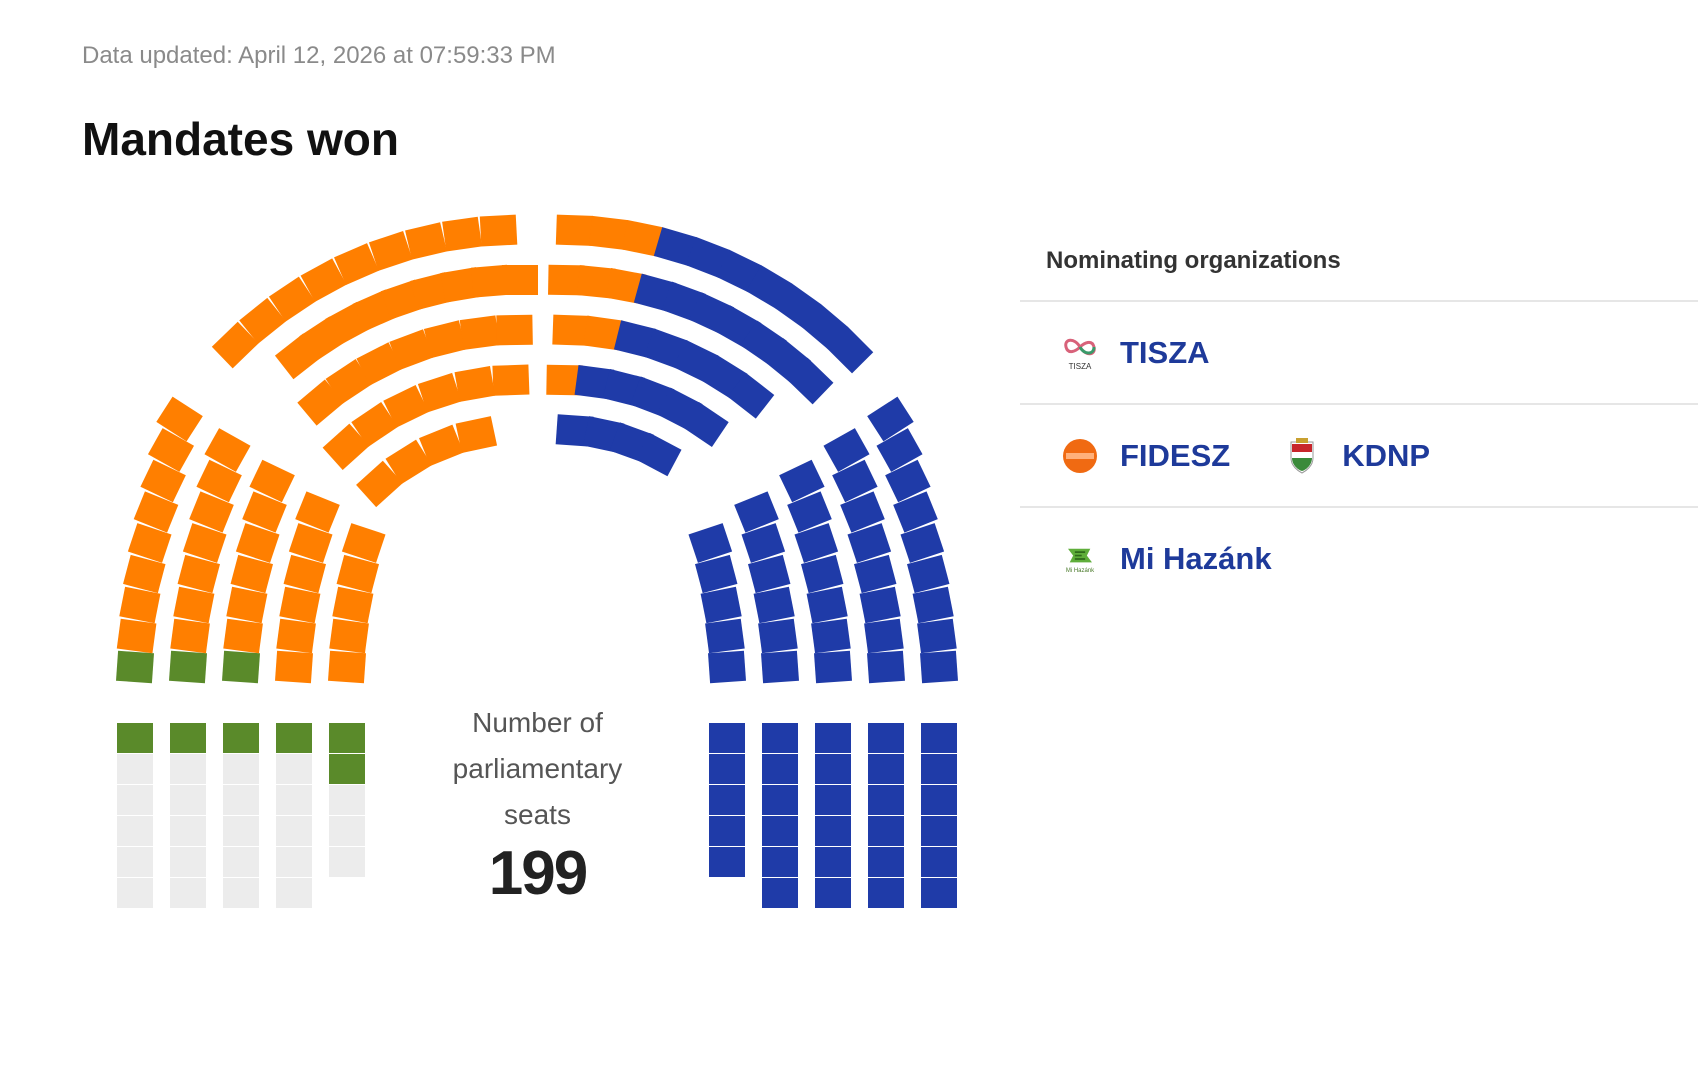  What do you see at coordinates (1164, 559) in the screenshot?
I see `org-mi-hazank-link: Mi Hazánk Mi Hazánk` at bounding box center [1164, 559].